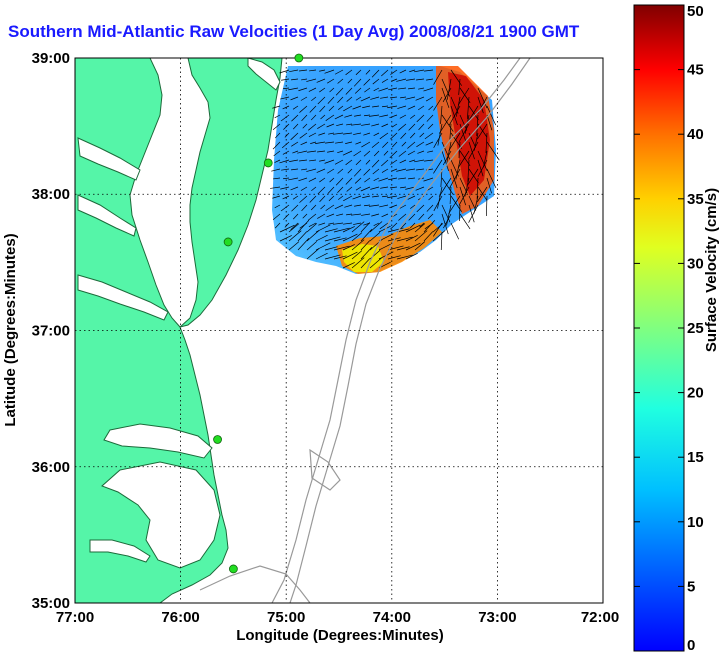 Image resolution: width=724 pixels, height=659 pixels. What do you see at coordinates (51, 331) in the screenshot?
I see `y-tick-label: 37:00` at bounding box center [51, 331].